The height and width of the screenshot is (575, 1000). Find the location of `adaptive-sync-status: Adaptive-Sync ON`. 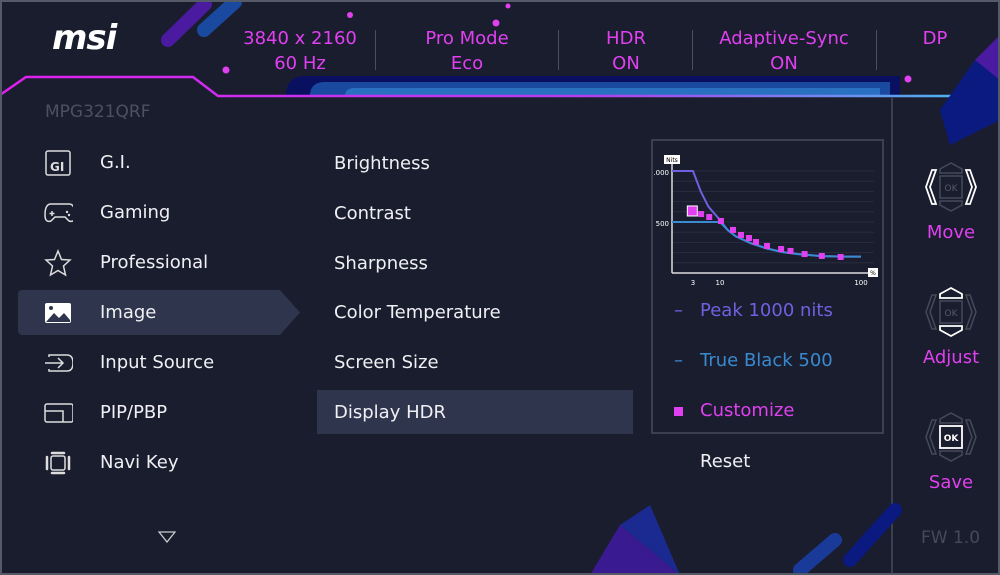

adaptive-sync-status: Adaptive-Sync ON is located at coordinates (784, 51).